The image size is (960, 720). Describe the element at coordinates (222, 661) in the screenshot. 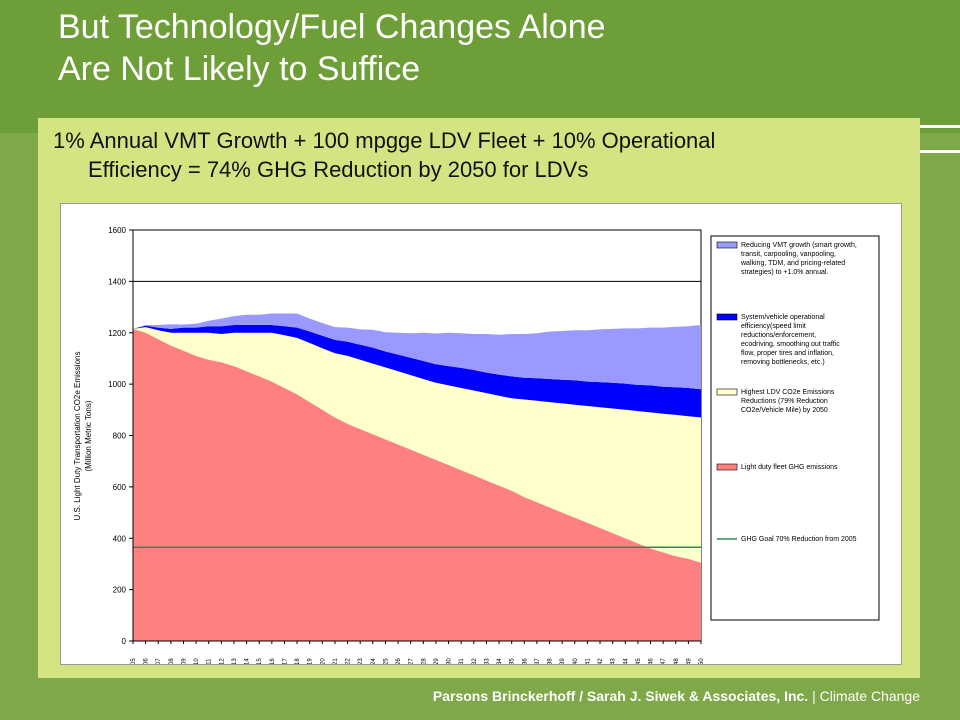

I see `x-tick-label: 2012` at that location.